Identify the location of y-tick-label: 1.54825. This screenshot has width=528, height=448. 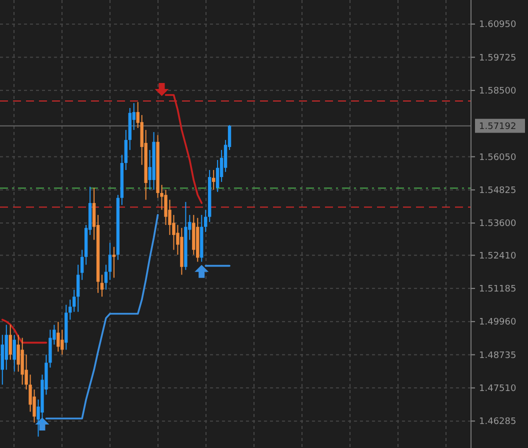
(497, 191).